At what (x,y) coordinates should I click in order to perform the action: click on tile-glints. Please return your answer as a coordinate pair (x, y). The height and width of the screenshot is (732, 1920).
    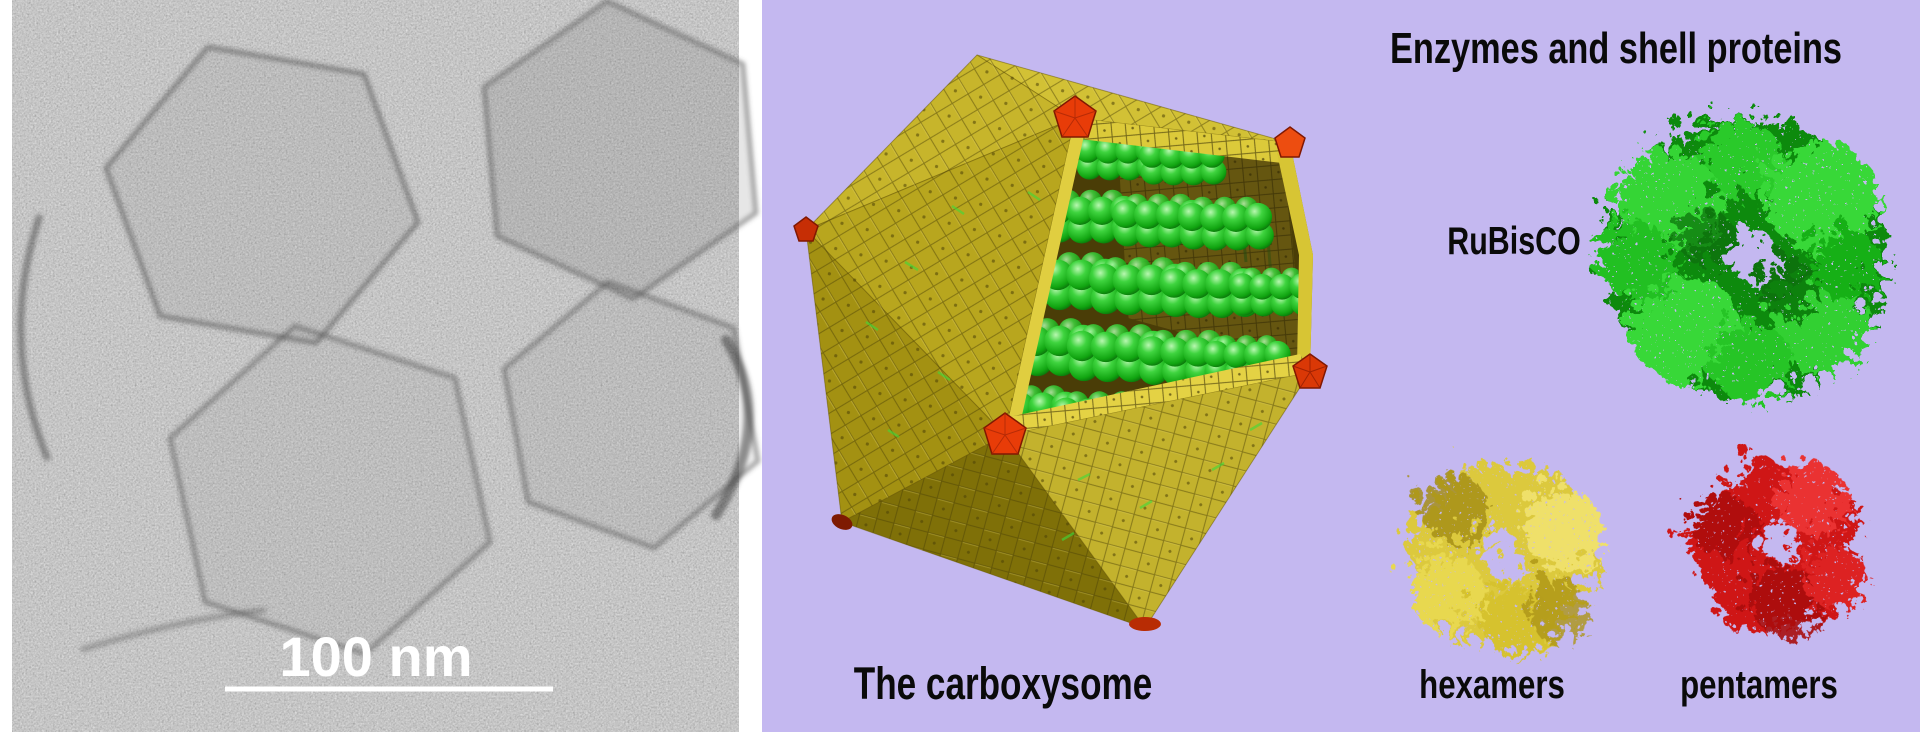
    Looking at the image, I should click on (1064, 366).